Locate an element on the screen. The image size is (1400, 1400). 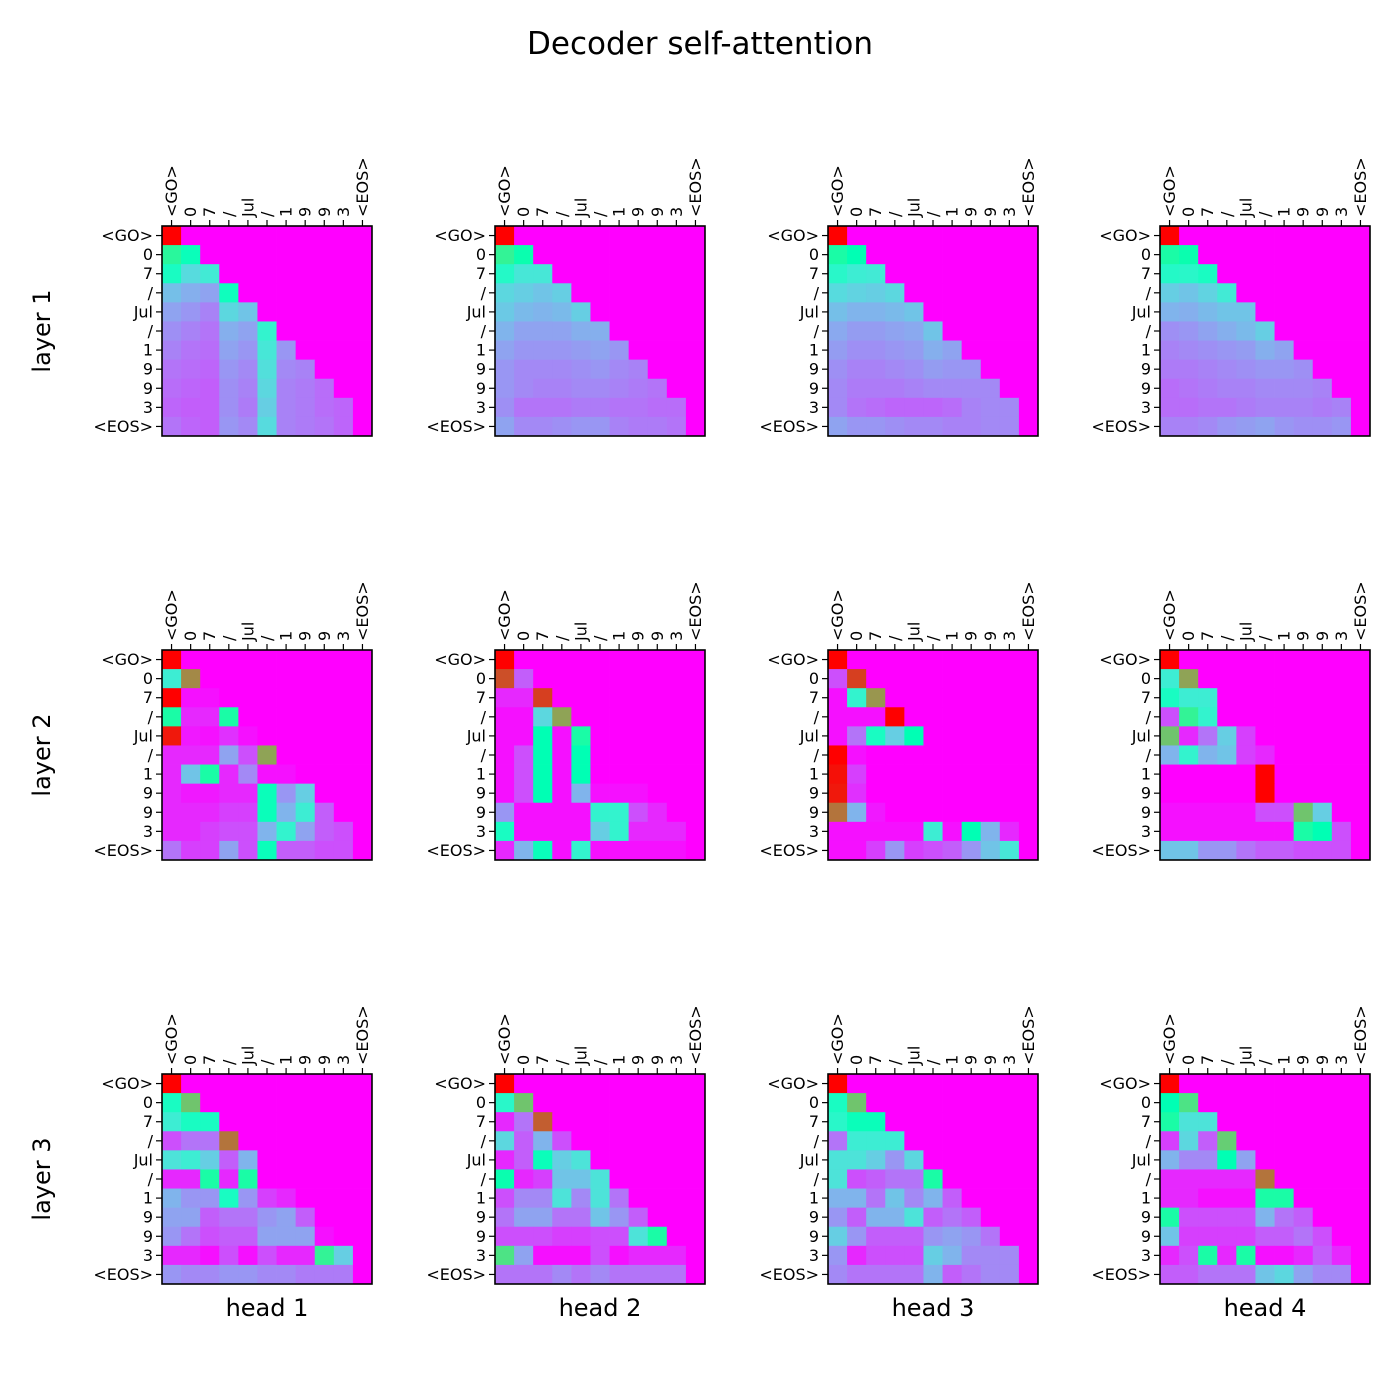
y-tick-label: 9 is located at coordinates (1146, 369).